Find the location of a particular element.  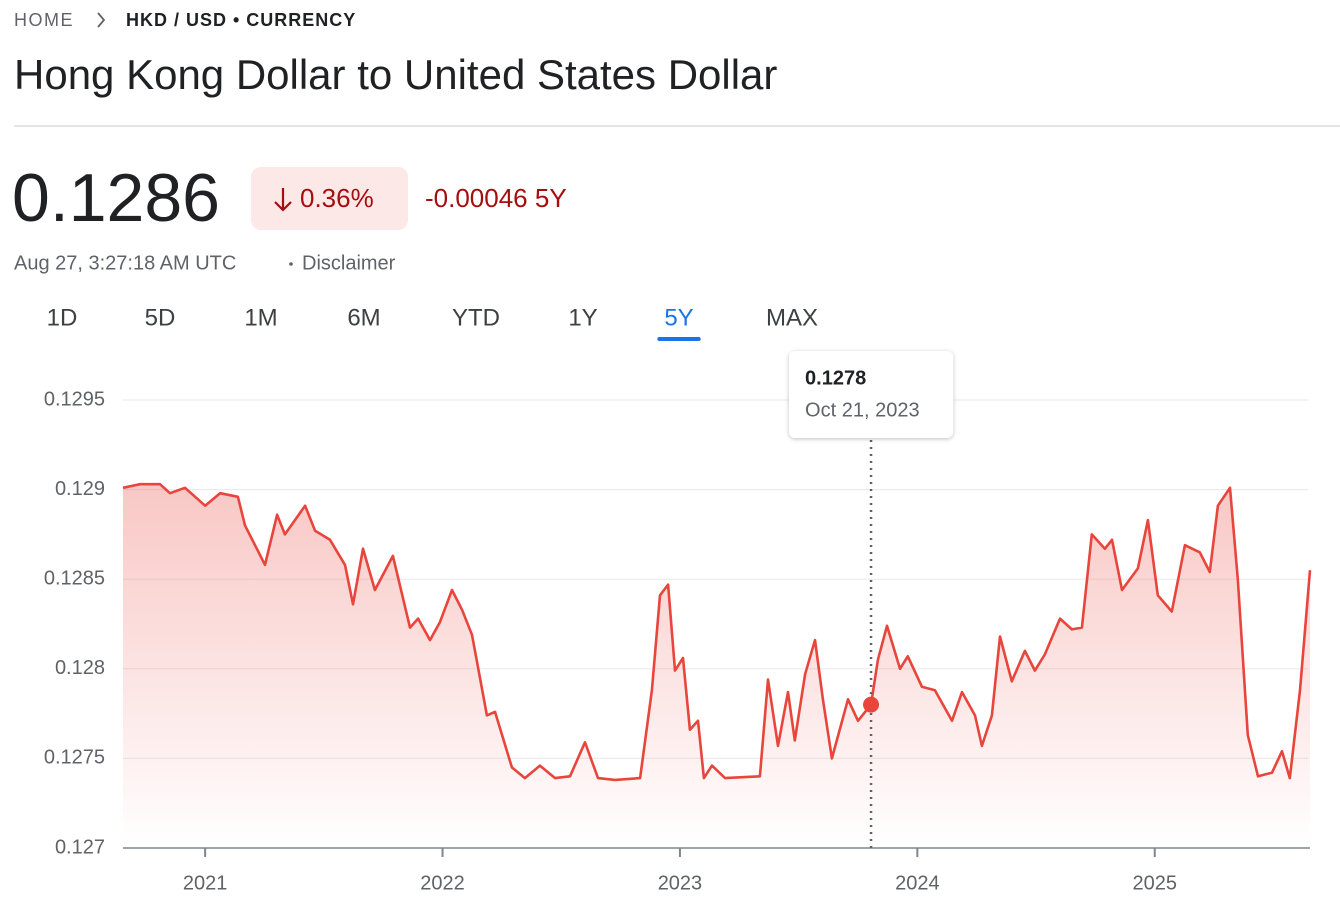

breadcrumb-home: HOME is located at coordinates (44, 20).